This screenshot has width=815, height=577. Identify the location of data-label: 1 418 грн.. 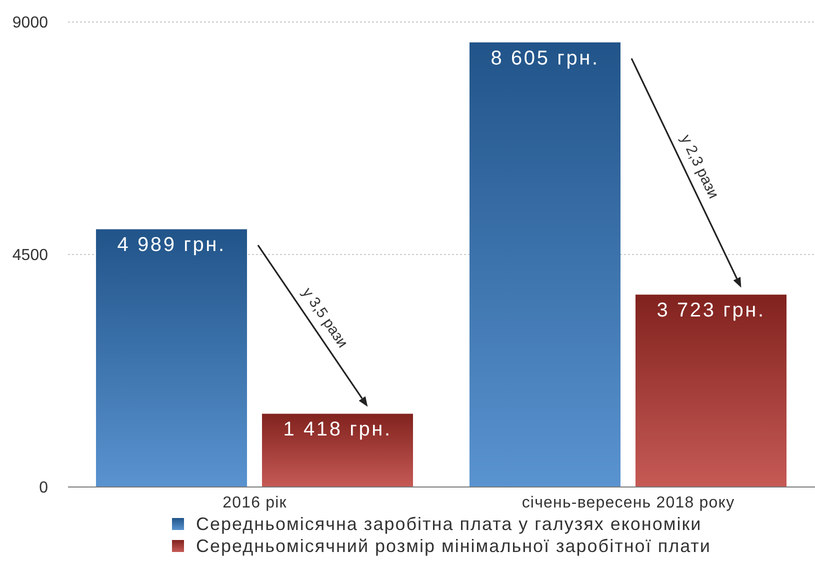
(337, 429).